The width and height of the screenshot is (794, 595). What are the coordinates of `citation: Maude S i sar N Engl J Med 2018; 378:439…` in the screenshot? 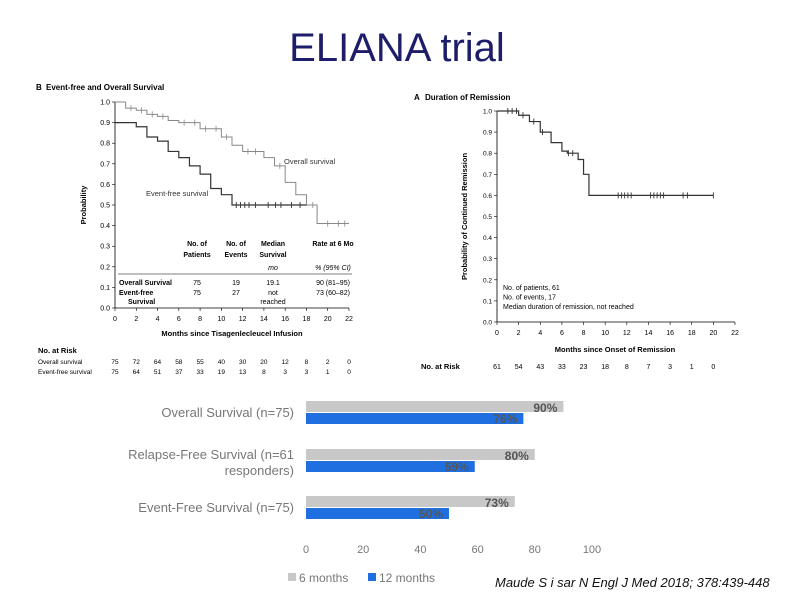 It's located at (632, 582).